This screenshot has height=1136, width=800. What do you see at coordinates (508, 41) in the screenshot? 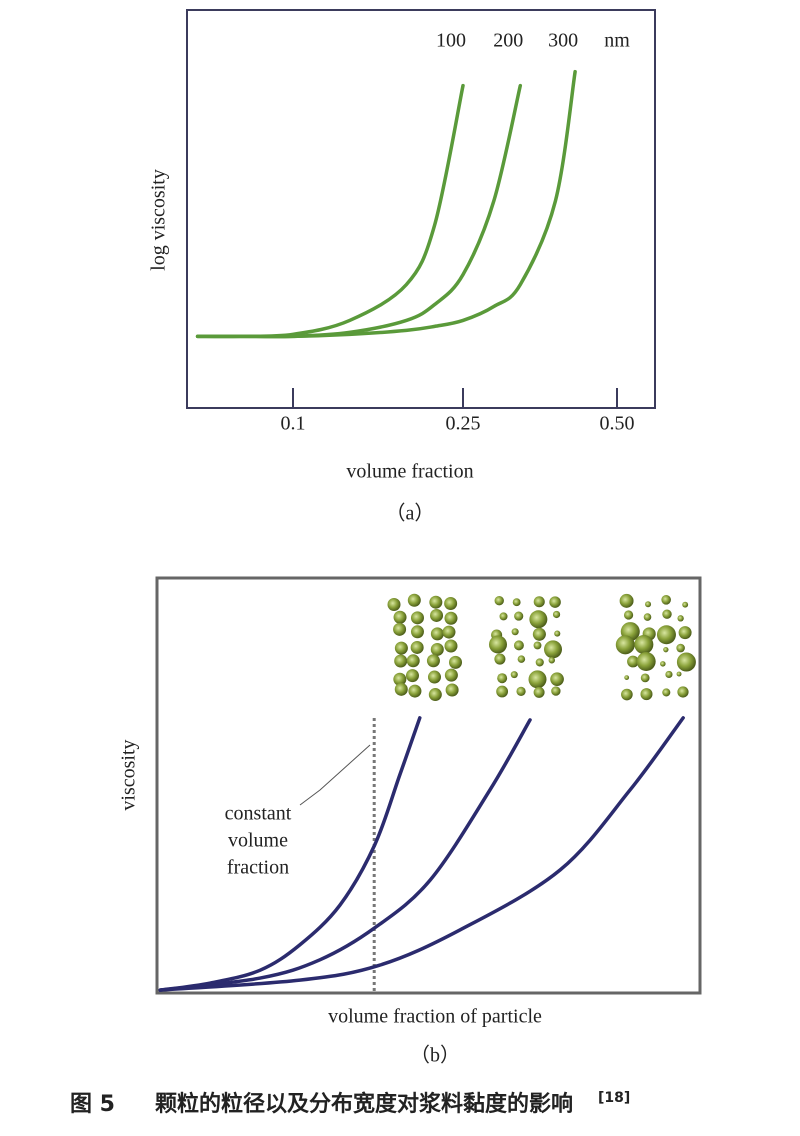
I see `series-label: 200` at bounding box center [508, 41].